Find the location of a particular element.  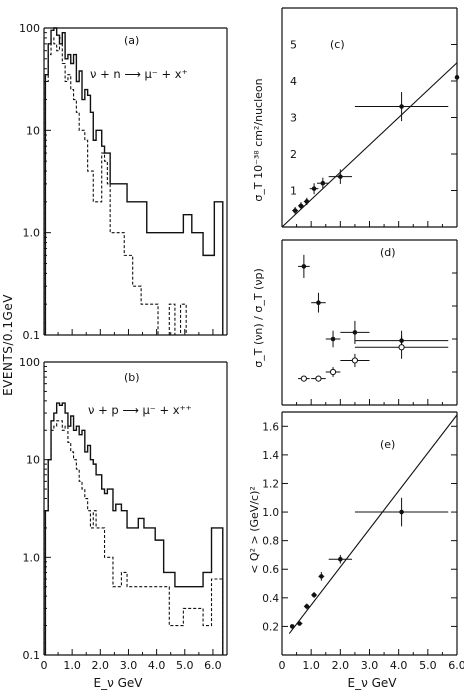

y-tick-label: 1.6 is located at coordinates (270, 427).